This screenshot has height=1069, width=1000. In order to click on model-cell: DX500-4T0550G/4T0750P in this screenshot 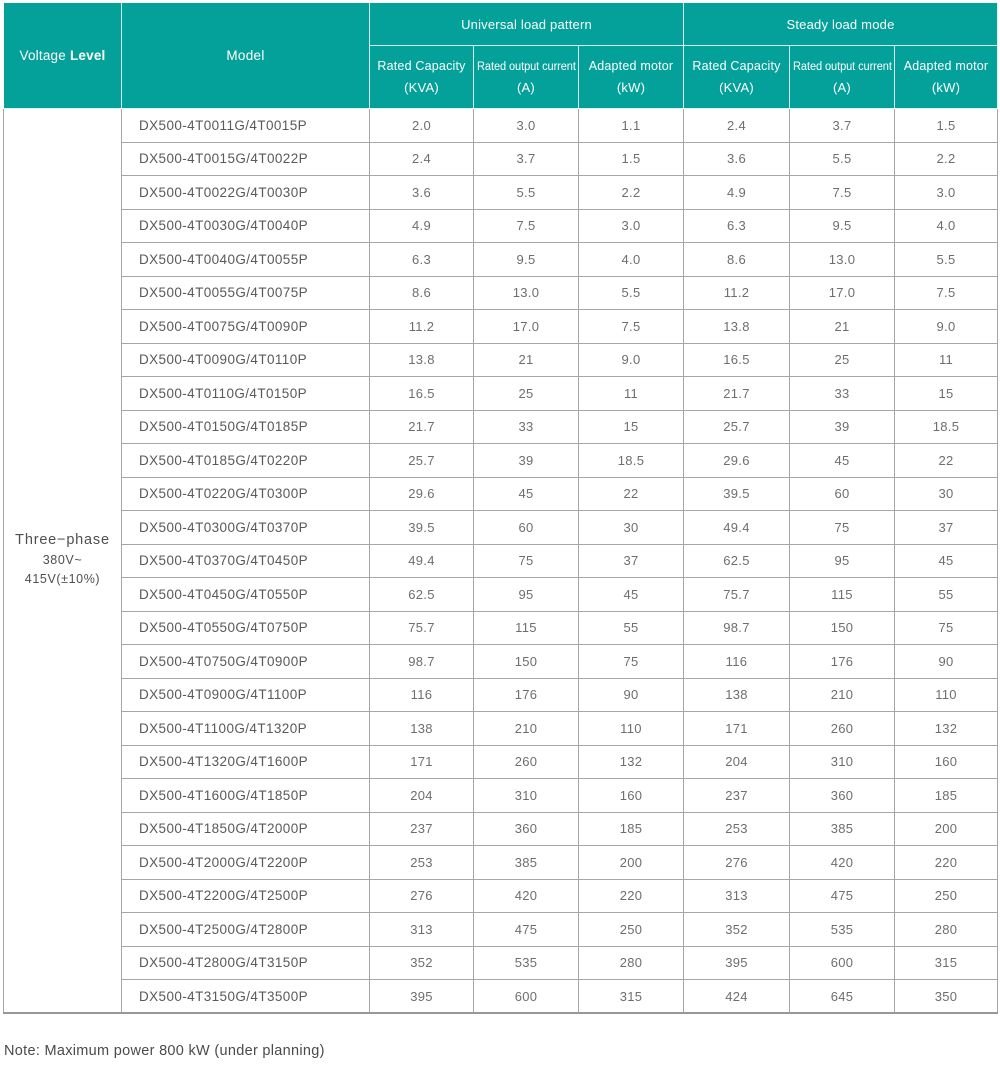, I will do `click(245, 627)`.